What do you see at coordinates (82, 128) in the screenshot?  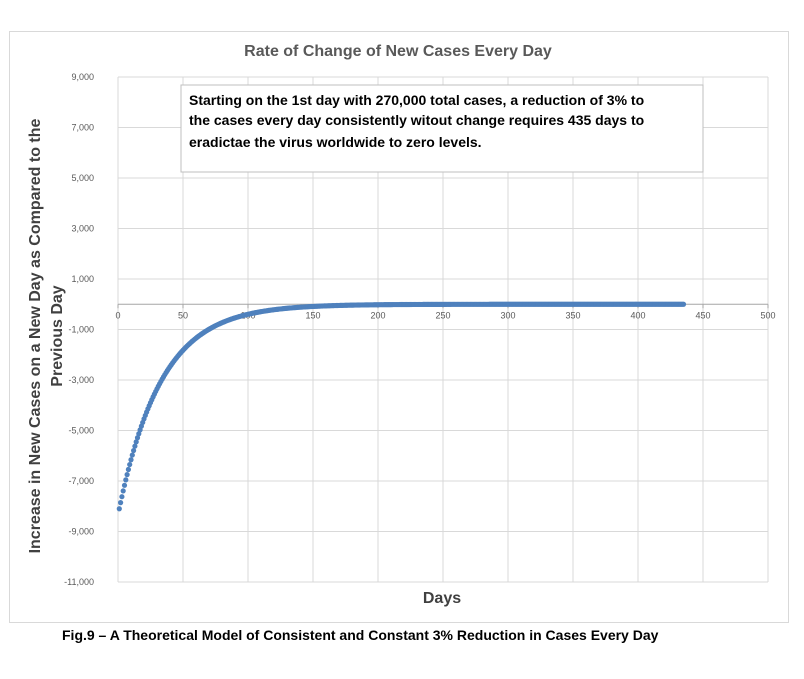 I see `y-tick-label: 7,000` at bounding box center [82, 128].